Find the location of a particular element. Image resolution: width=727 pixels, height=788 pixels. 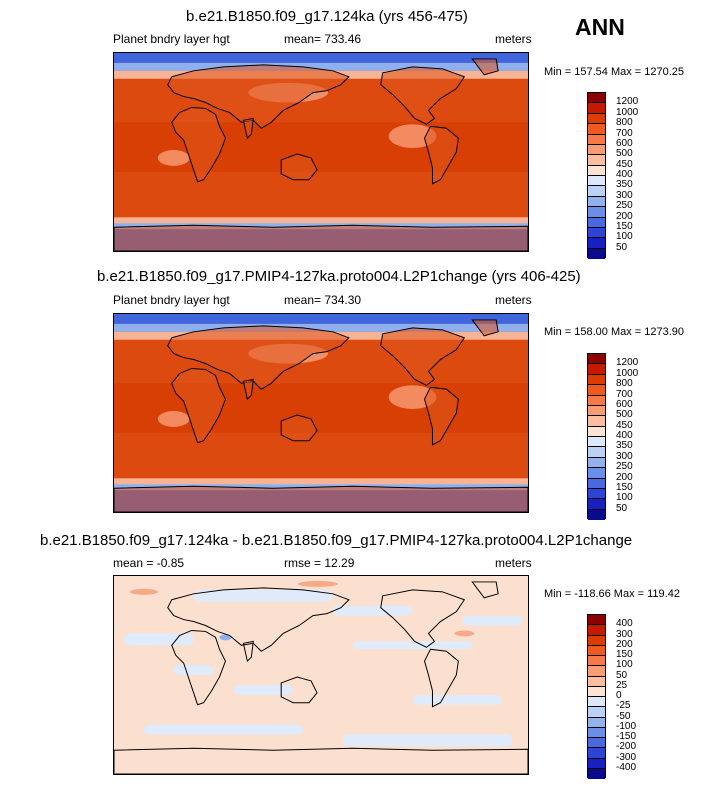

panel-1-units: meters is located at coordinates (513, 39).